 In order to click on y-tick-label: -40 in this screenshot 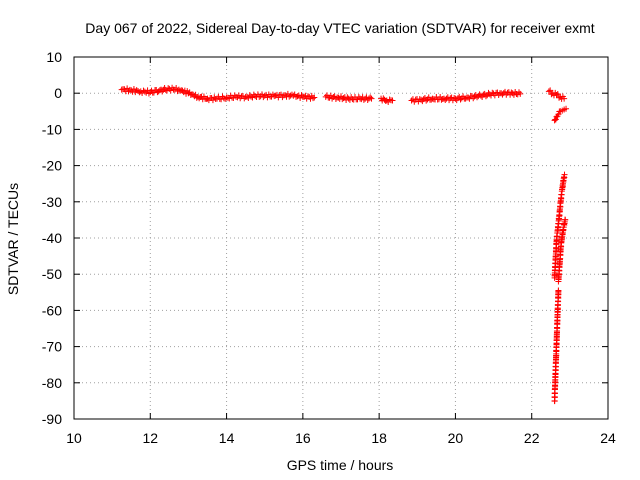, I will do `click(52, 238)`.